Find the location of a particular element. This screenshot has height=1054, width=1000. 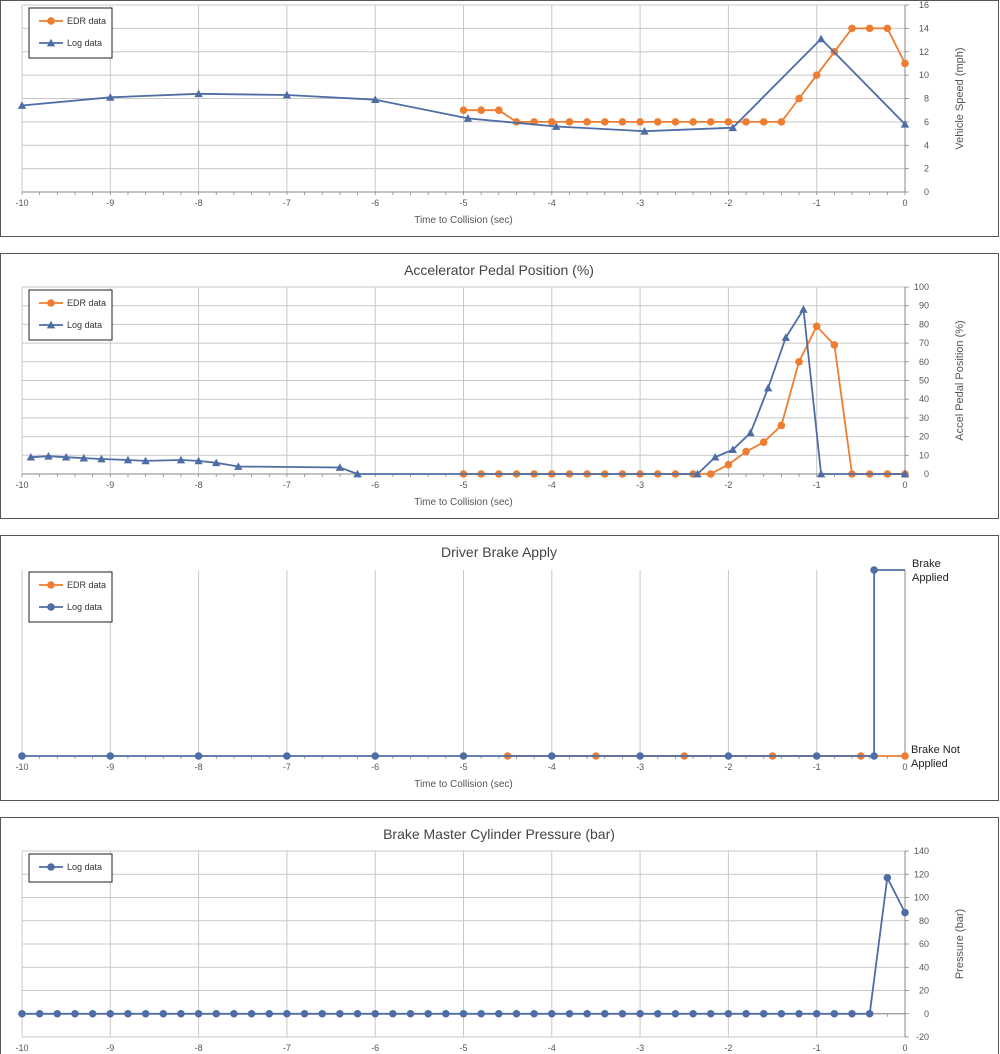

x-tick-label: -2 is located at coordinates (728, 485).